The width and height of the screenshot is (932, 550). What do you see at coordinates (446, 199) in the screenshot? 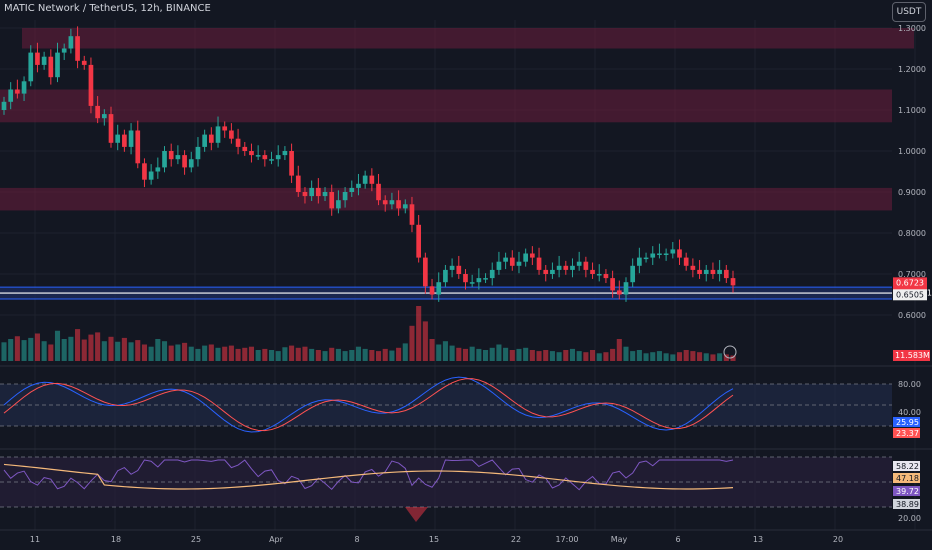
I see `resistance-zone` at bounding box center [446, 199].